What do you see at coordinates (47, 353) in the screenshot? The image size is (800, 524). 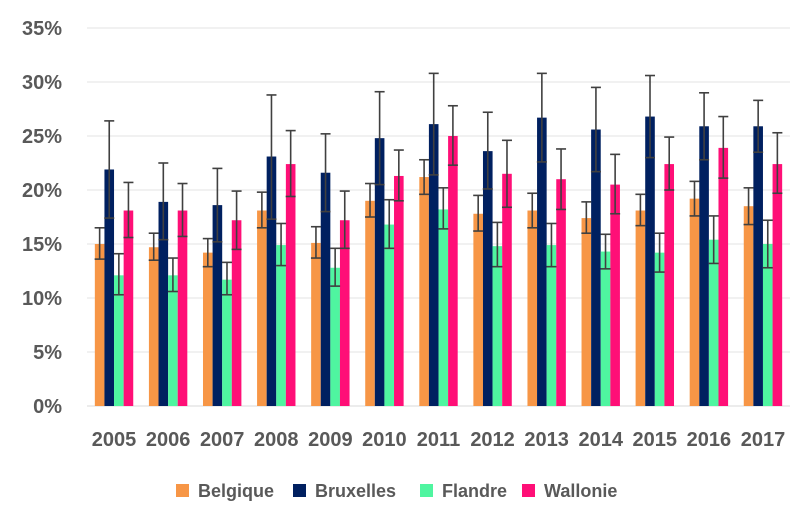 I see `y-tick-label: 5%` at bounding box center [47, 353].